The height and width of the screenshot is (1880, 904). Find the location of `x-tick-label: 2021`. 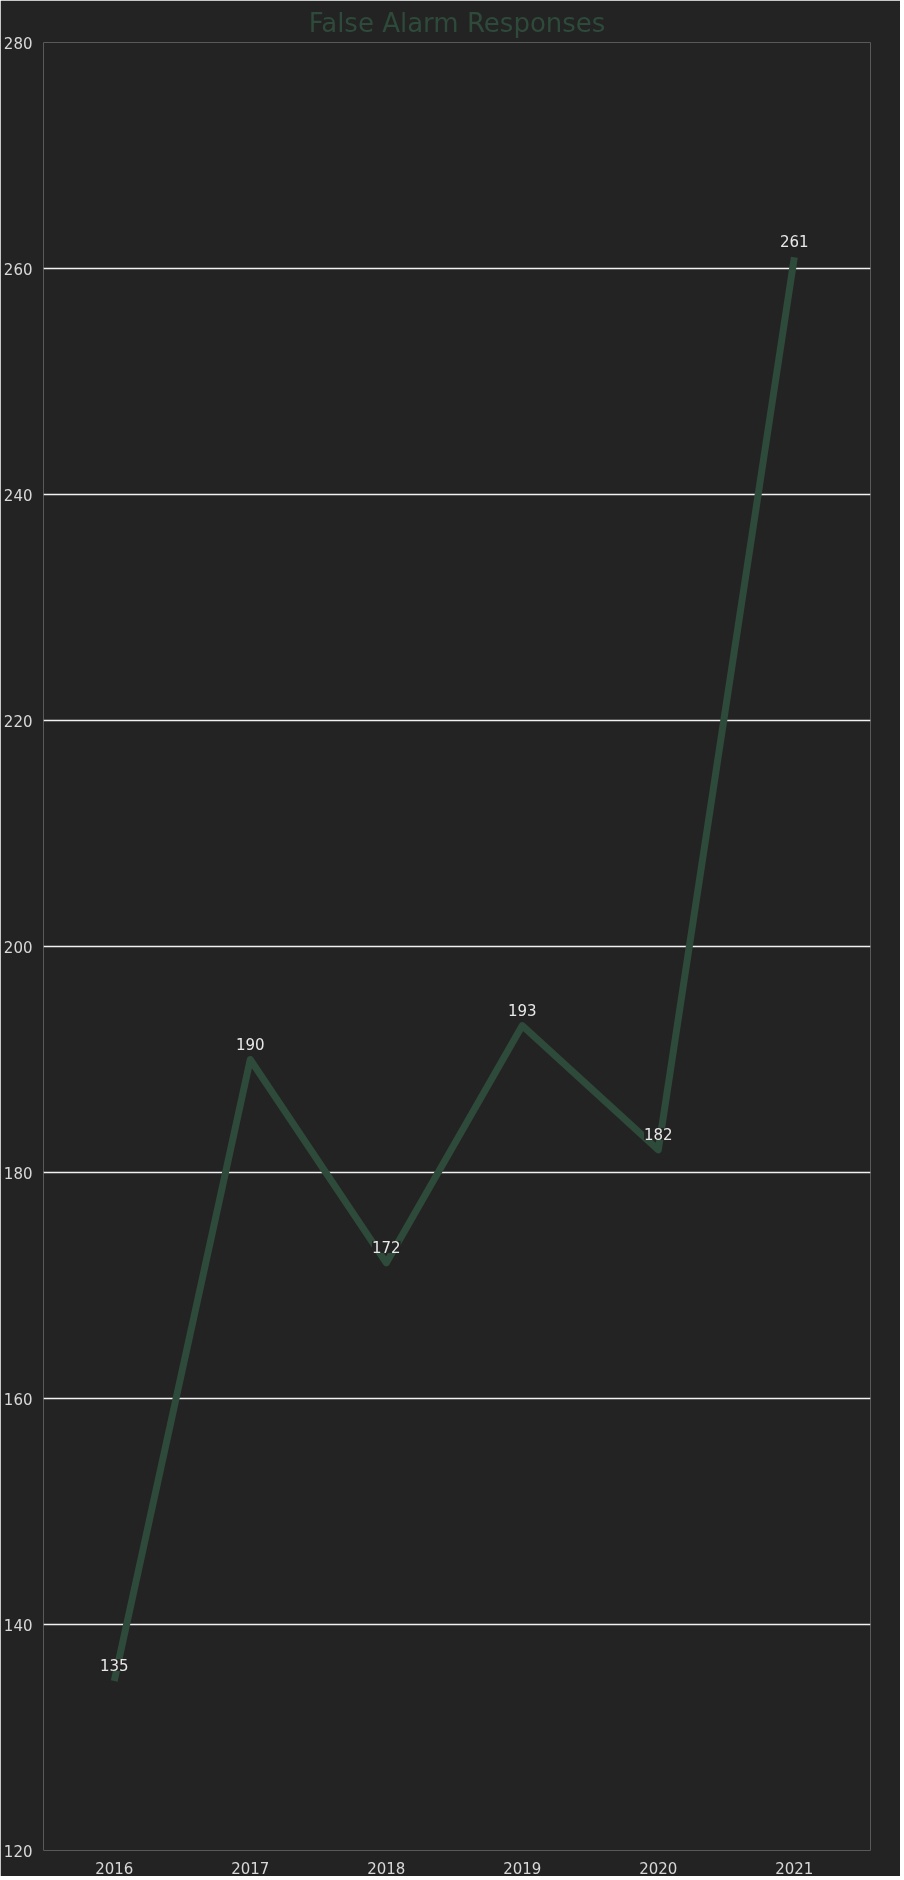

x-tick-label: 2021 is located at coordinates (794, 1868).